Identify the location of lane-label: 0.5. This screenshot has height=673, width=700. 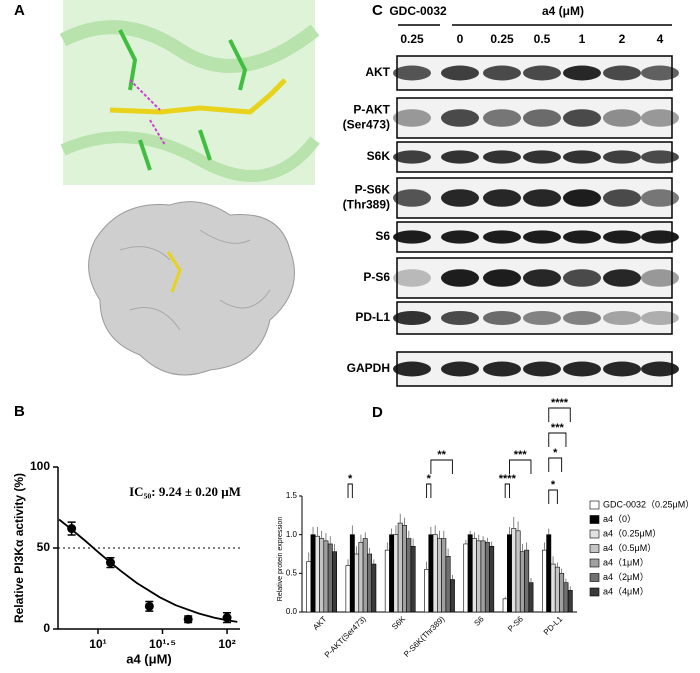
(542, 39).